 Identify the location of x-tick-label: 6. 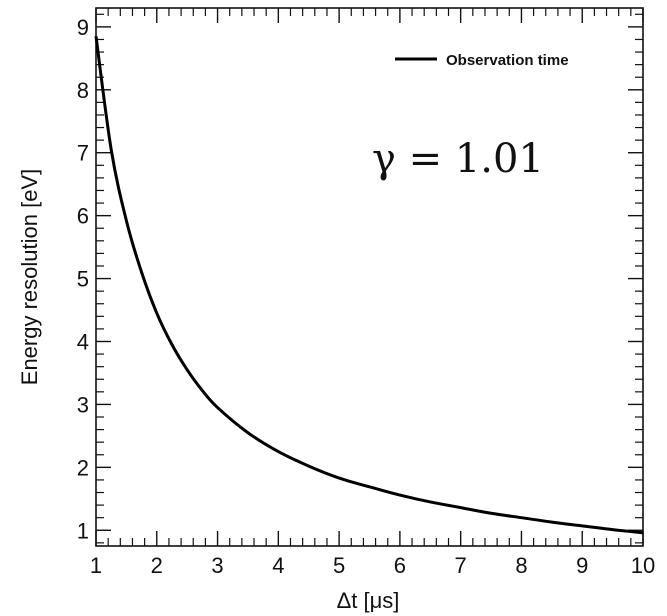
(400, 565).